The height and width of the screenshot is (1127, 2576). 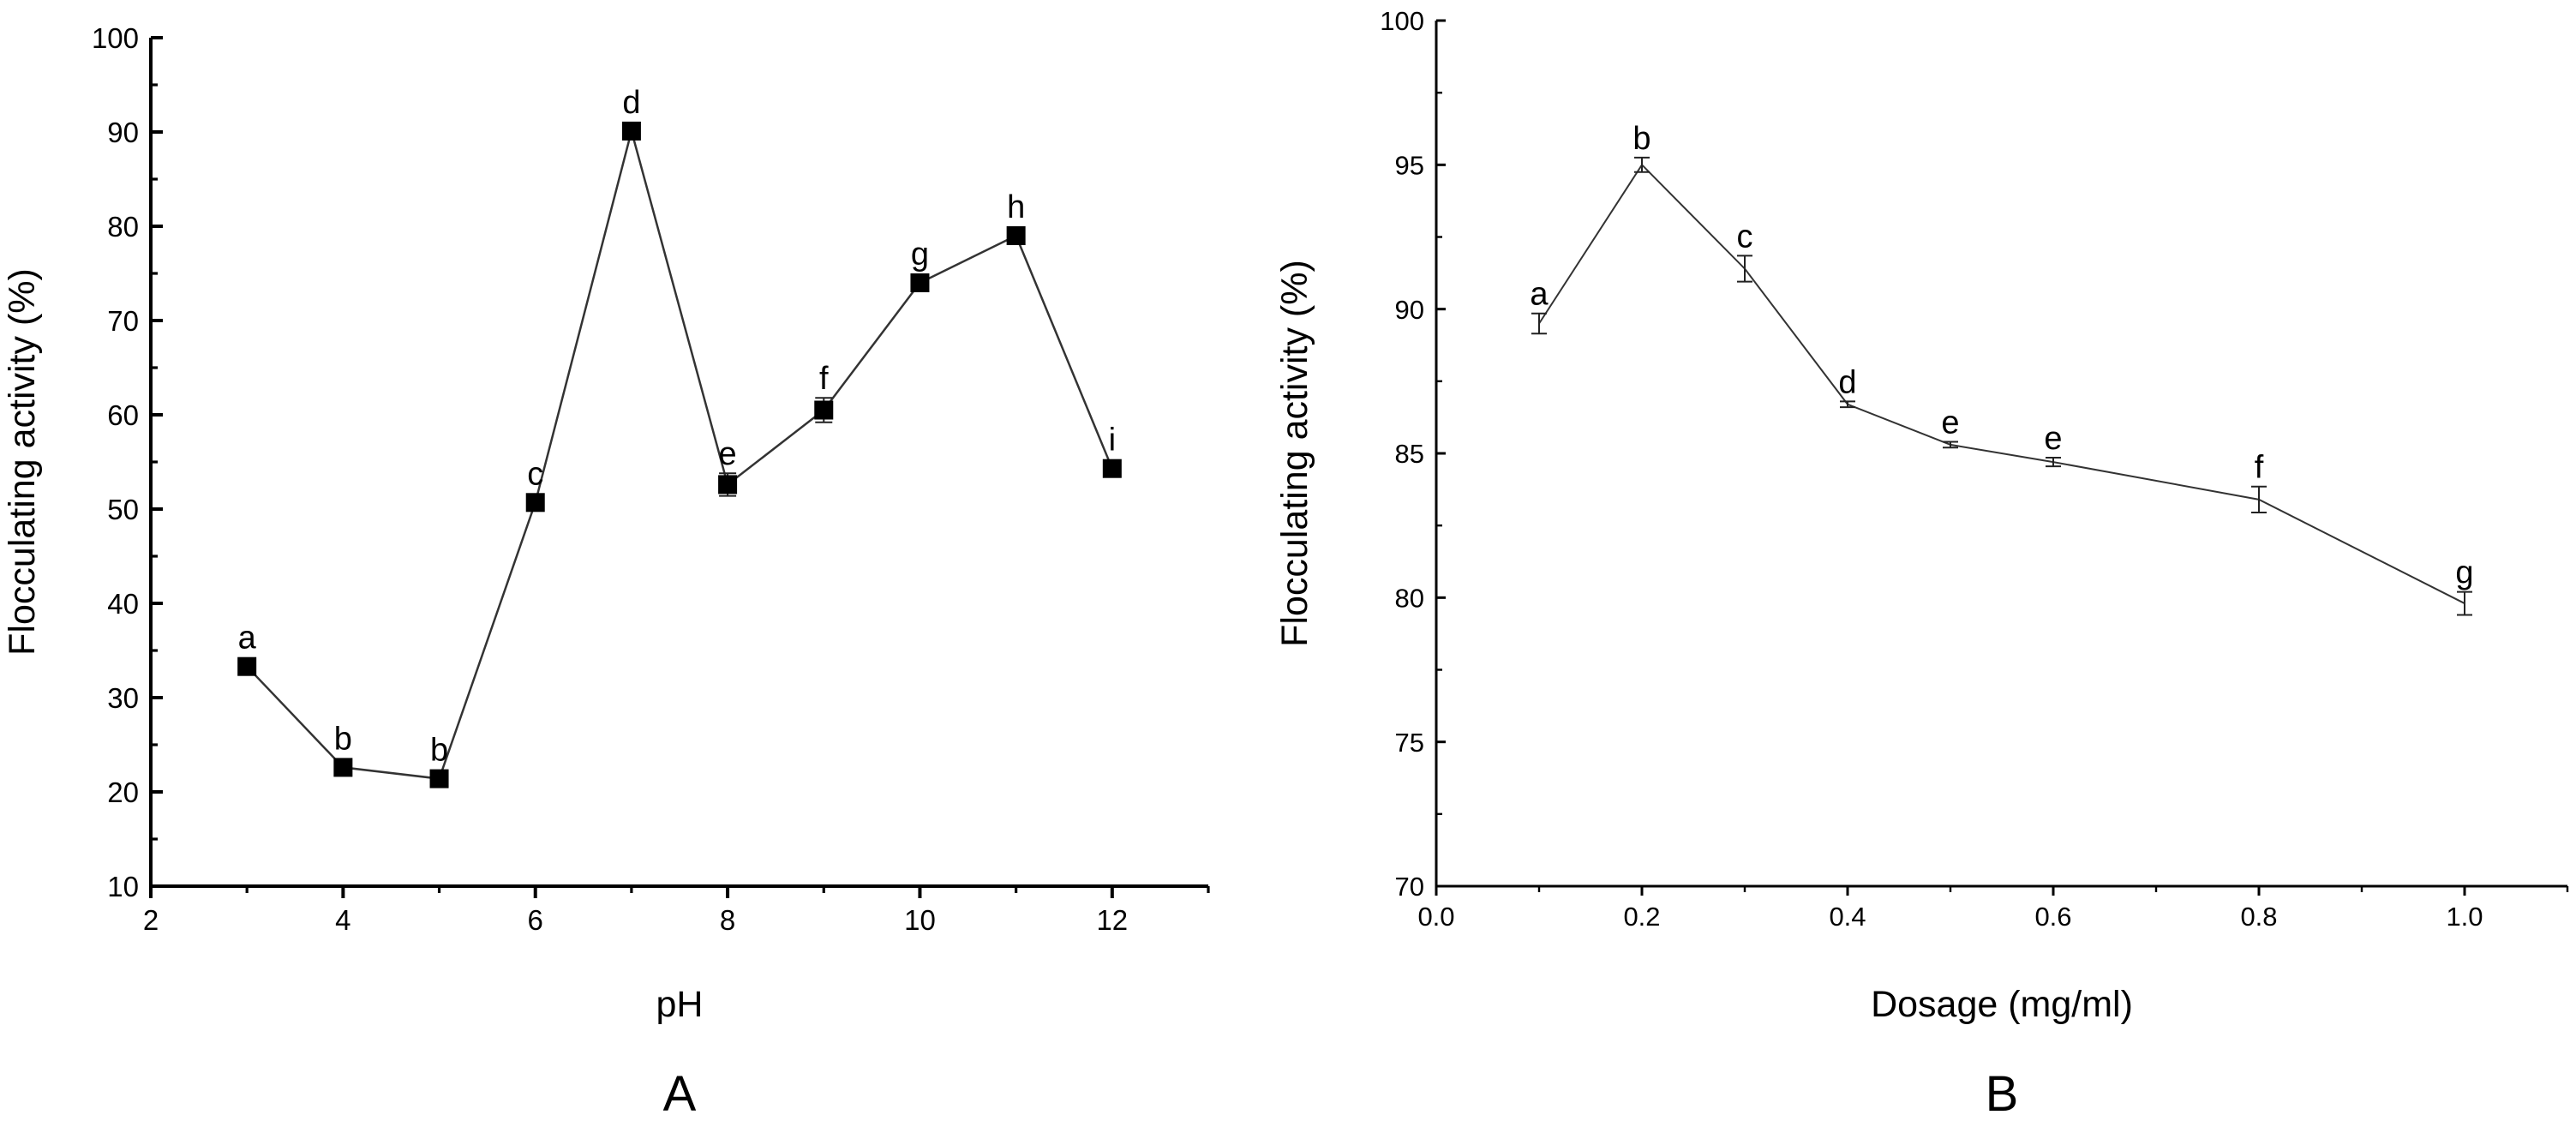 I want to click on significance-label: h, so click(x=1016, y=207).